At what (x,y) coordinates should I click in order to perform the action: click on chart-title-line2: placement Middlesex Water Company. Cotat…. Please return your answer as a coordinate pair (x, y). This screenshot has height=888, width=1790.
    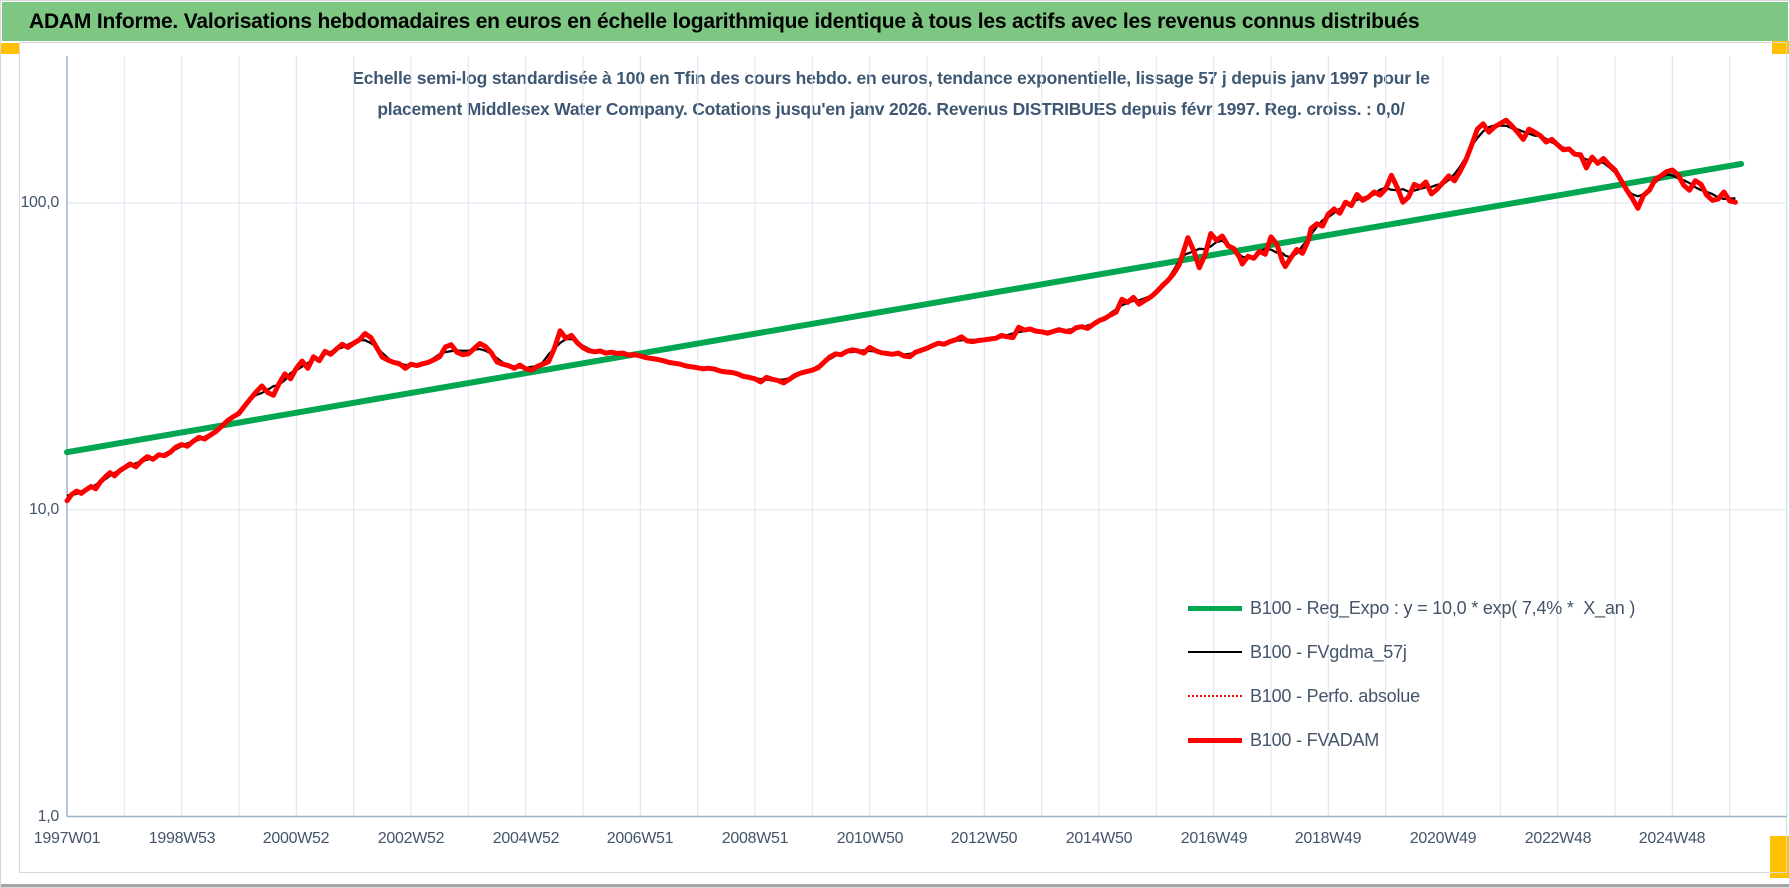
    Looking at the image, I should click on (891, 109).